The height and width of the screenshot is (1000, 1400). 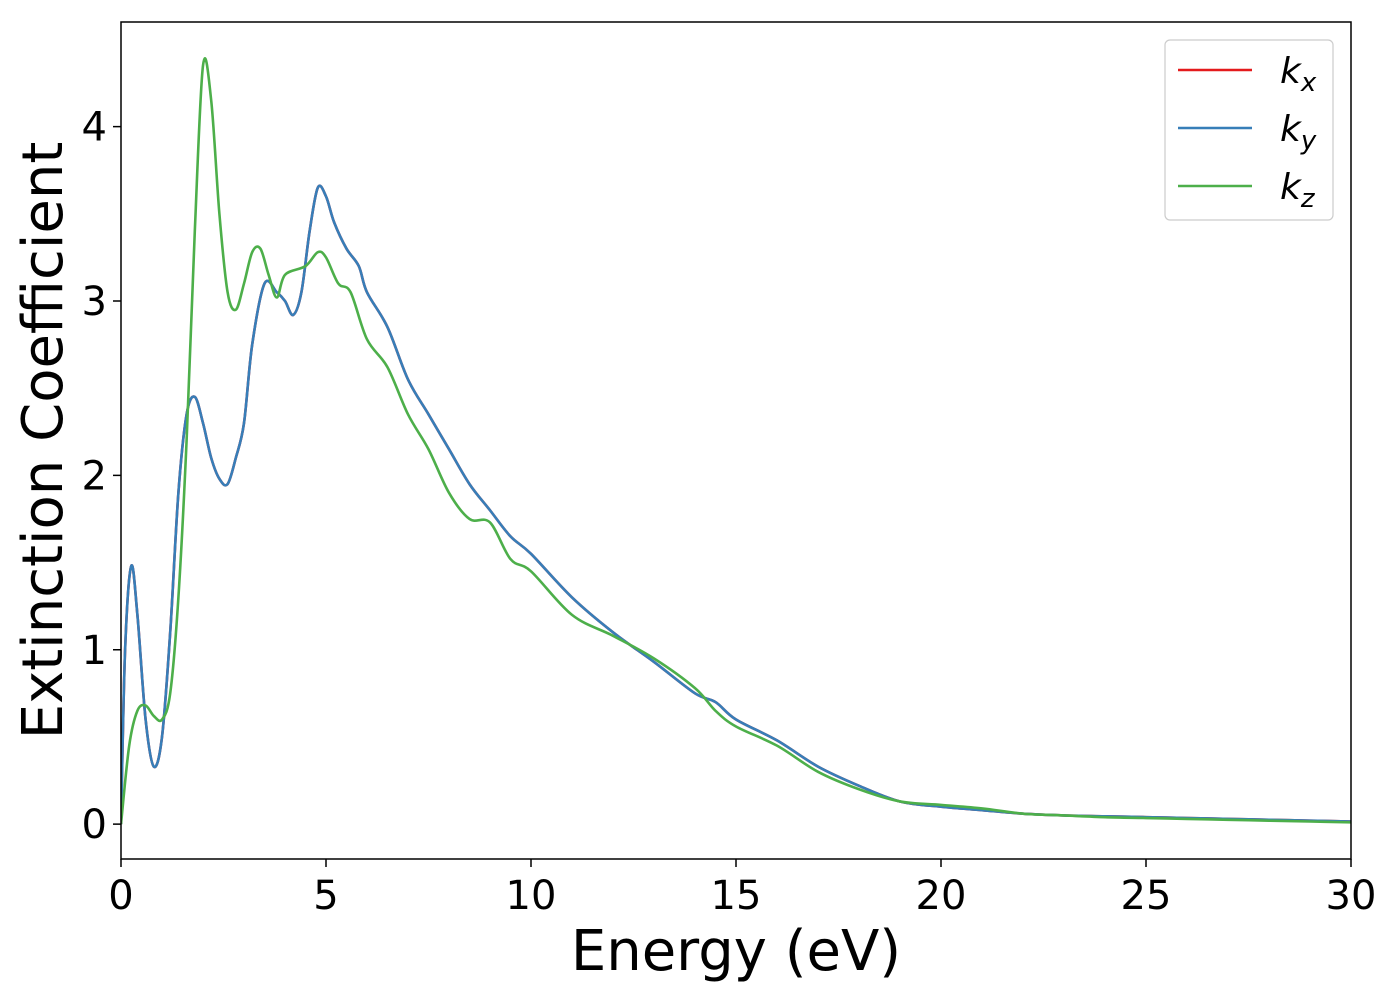 What do you see at coordinates (43, 441) in the screenshot?
I see `y-axis-label: Extinction Coefficient` at bounding box center [43, 441].